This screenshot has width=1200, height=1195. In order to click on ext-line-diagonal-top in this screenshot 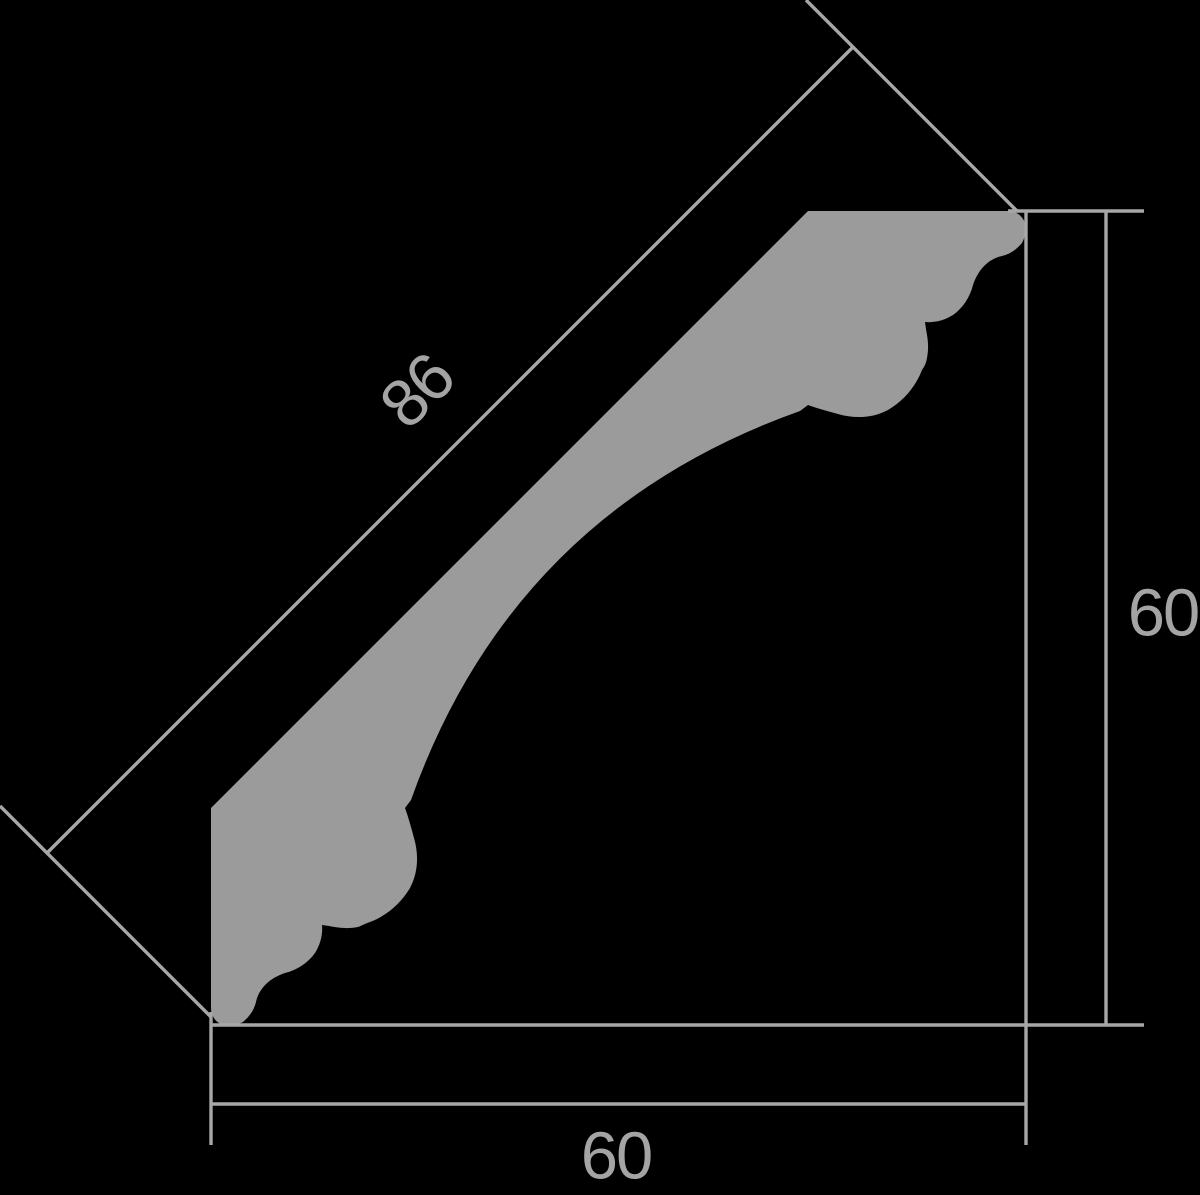, I will do `click(911, 106)`.